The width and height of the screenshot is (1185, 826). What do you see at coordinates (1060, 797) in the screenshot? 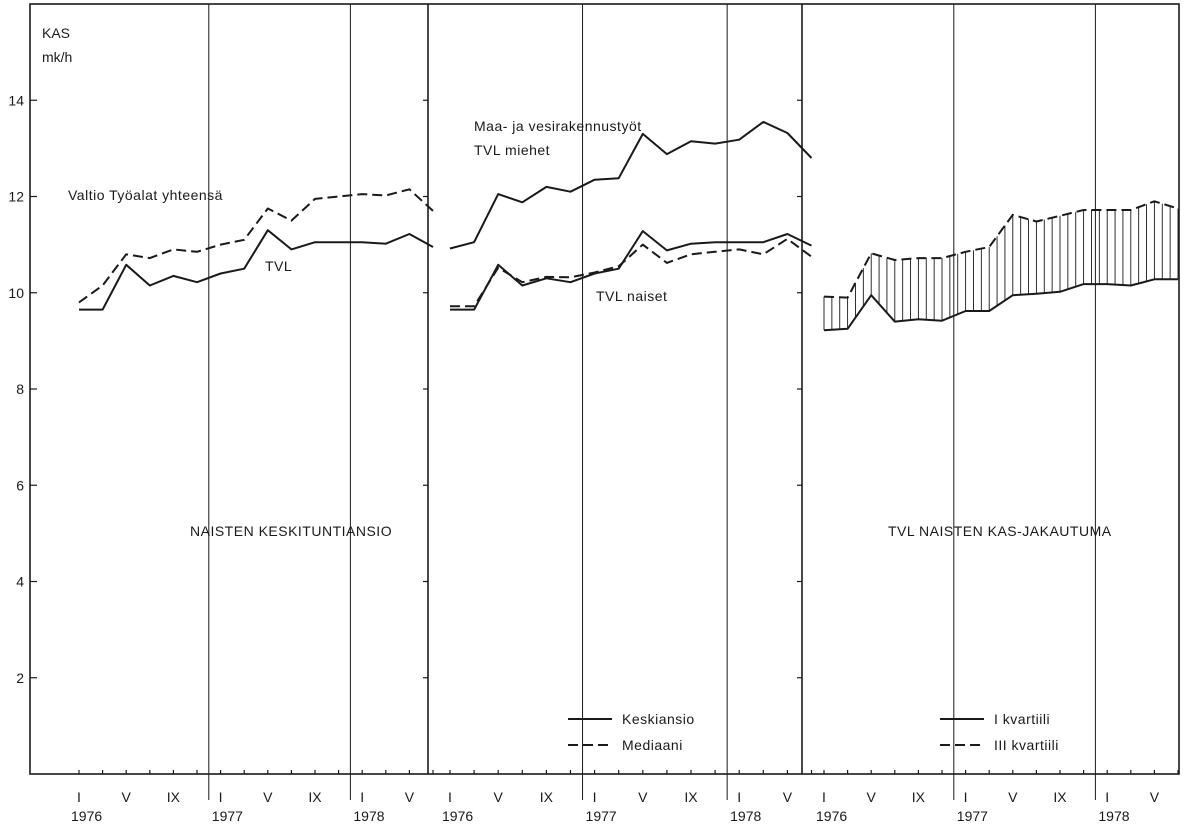
I see `x-month-label-3-5: IX` at bounding box center [1060, 797].